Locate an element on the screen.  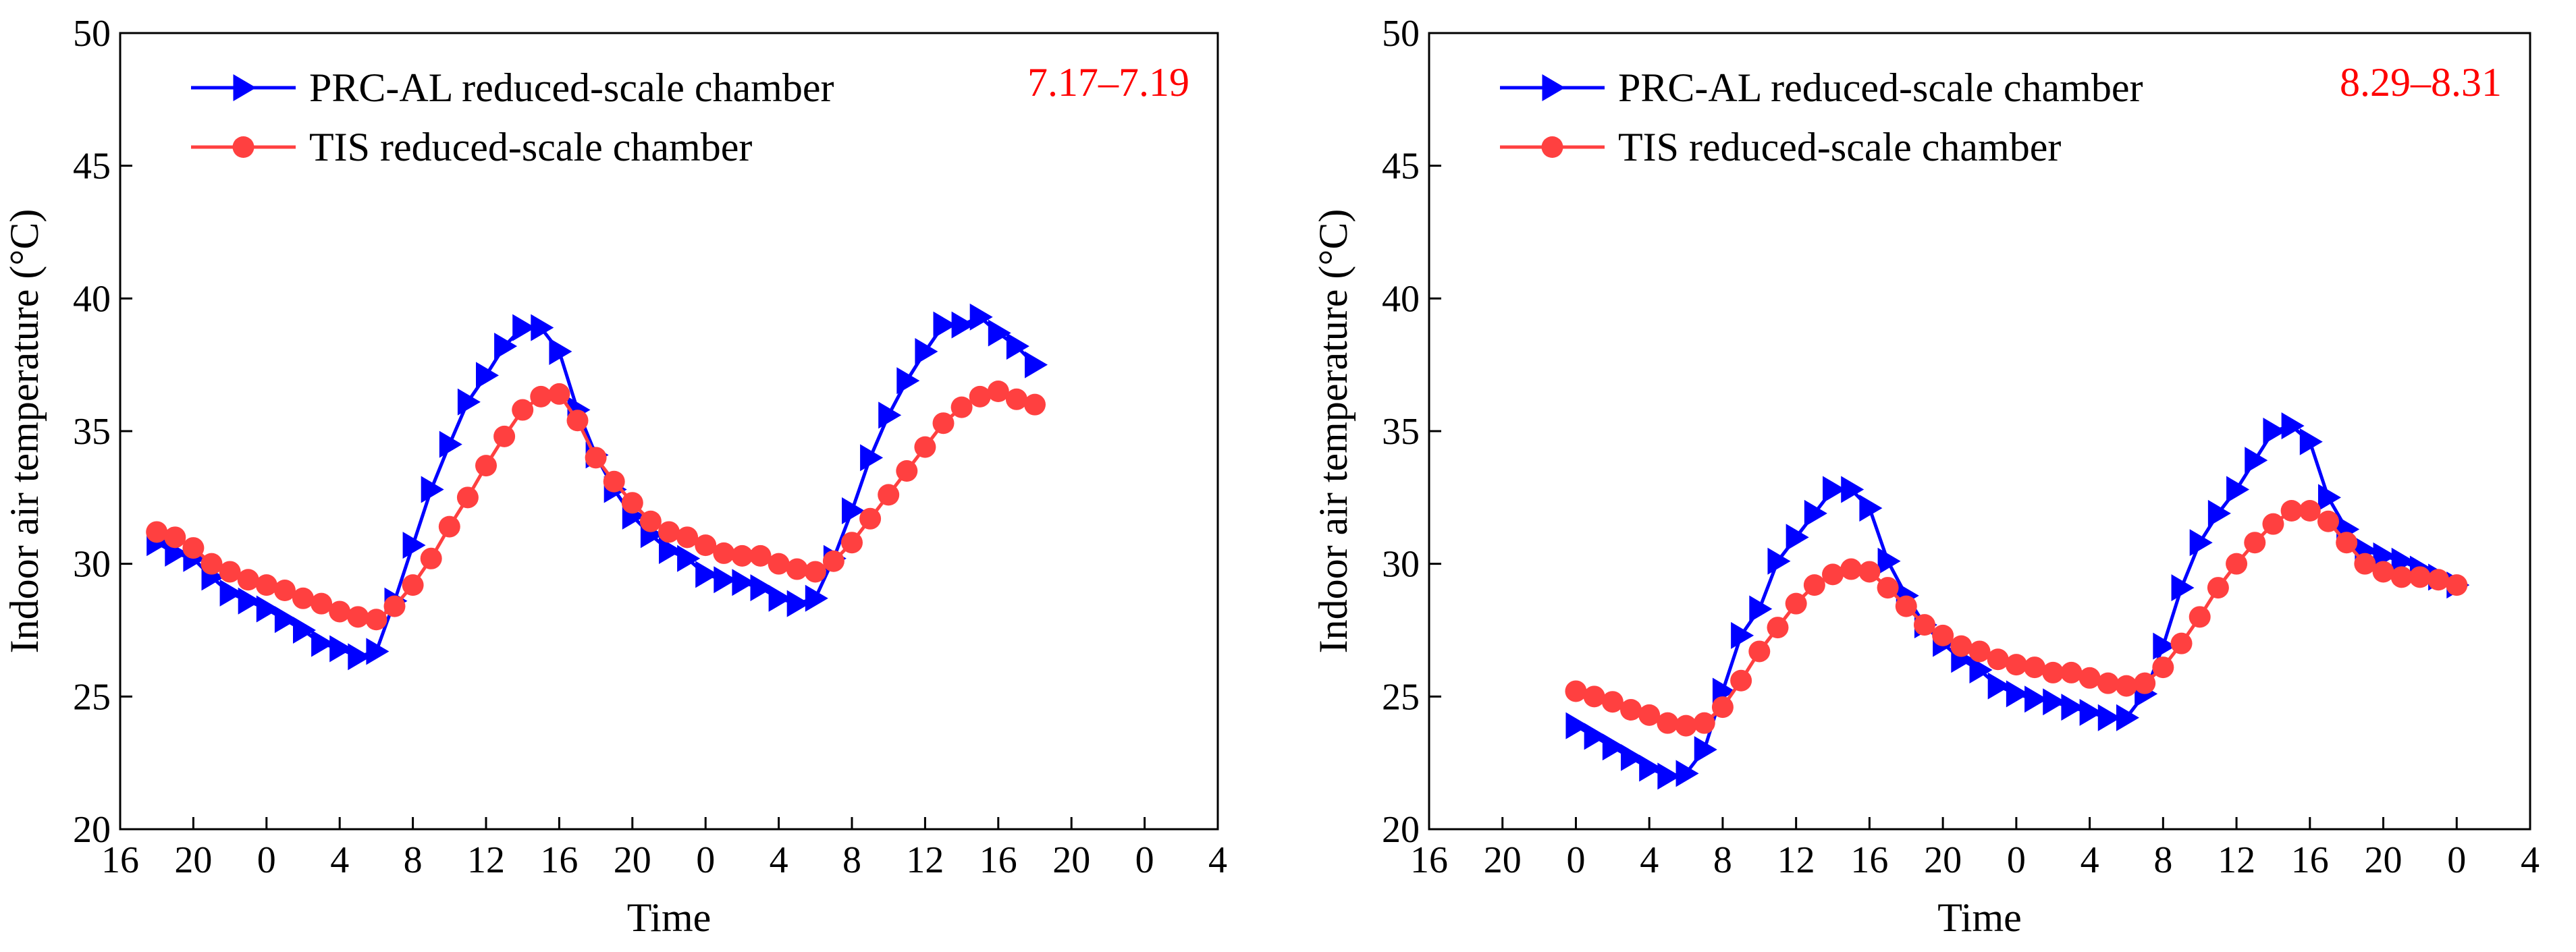
y-tick-label: 35 is located at coordinates (1401, 432).